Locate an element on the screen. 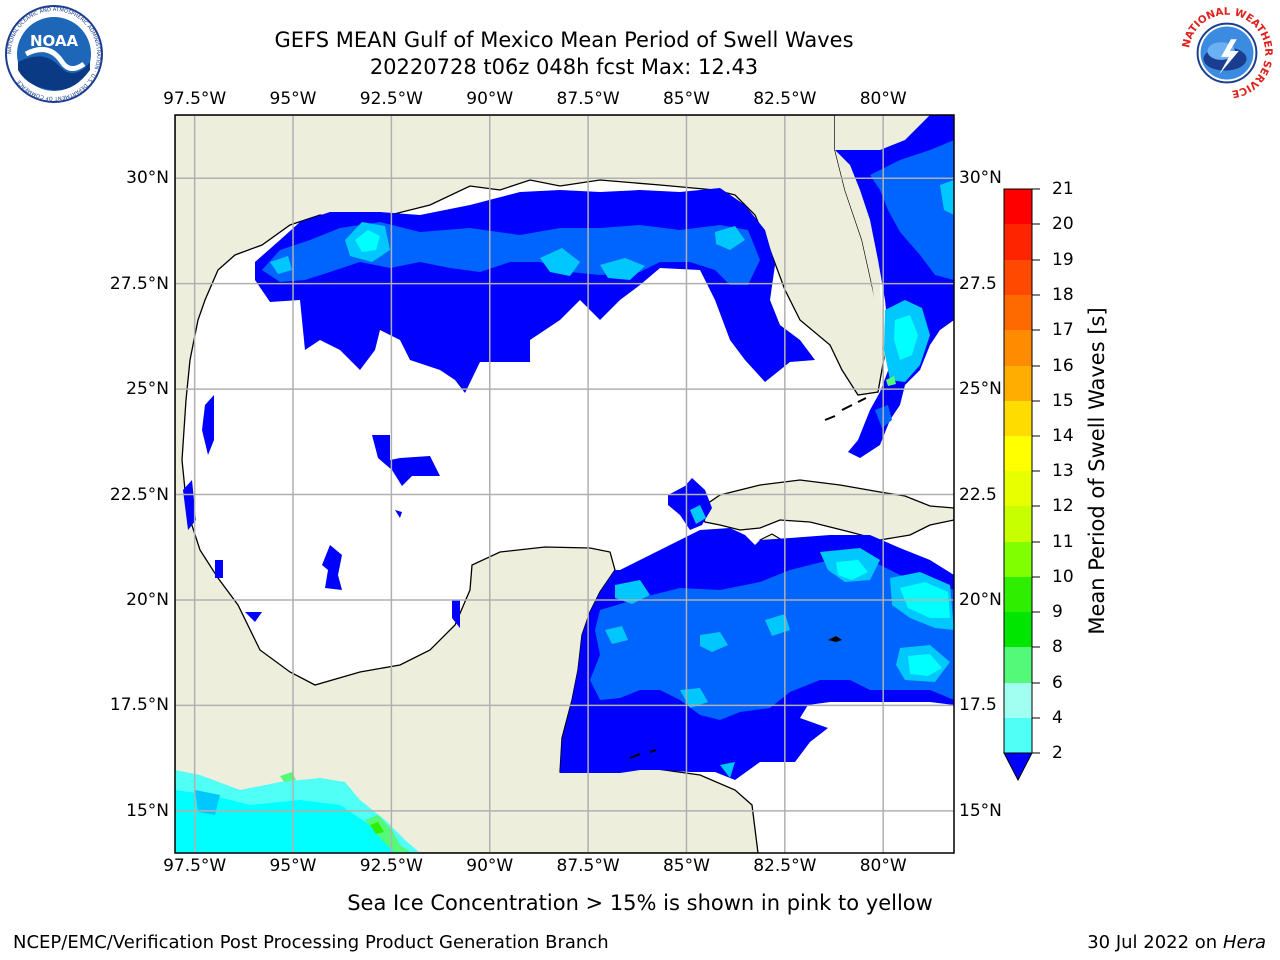  lon-label-bottom: 80°W is located at coordinates (883, 866).